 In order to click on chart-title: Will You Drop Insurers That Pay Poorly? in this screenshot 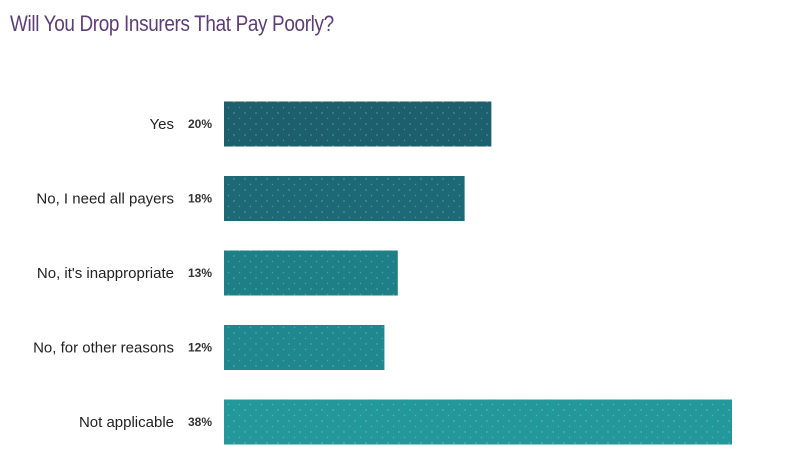, I will do `click(172, 23)`.